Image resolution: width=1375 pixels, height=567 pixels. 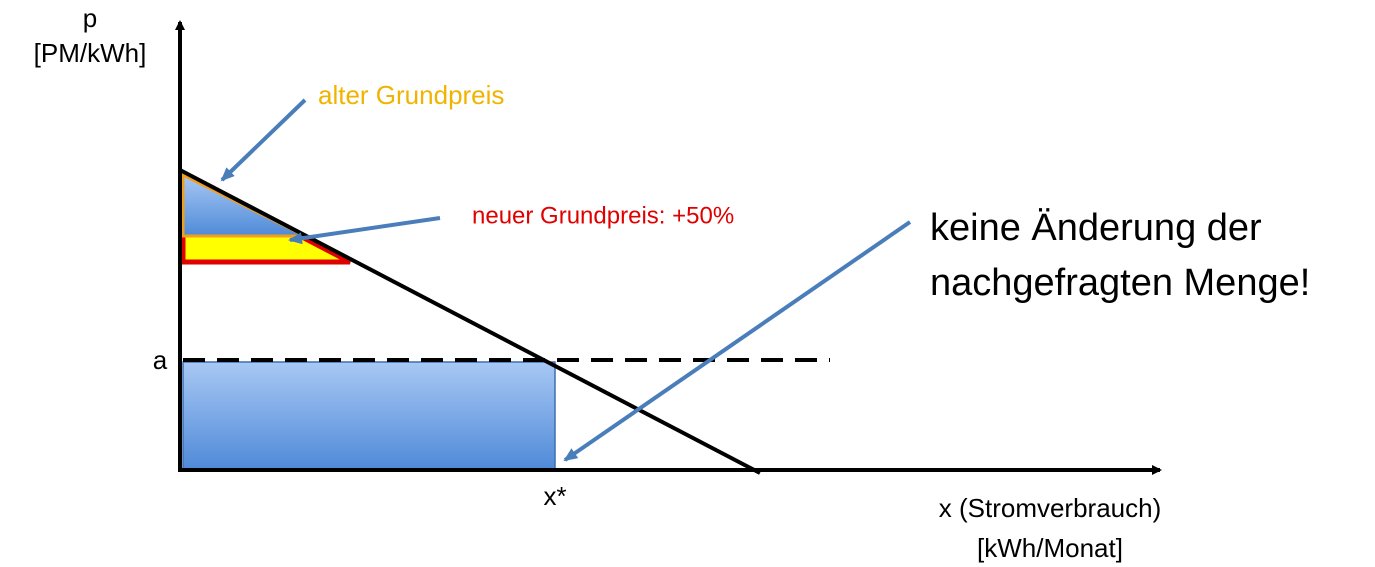 I want to click on x-unit: [kWh/Monat], so click(x=1050, y=548).